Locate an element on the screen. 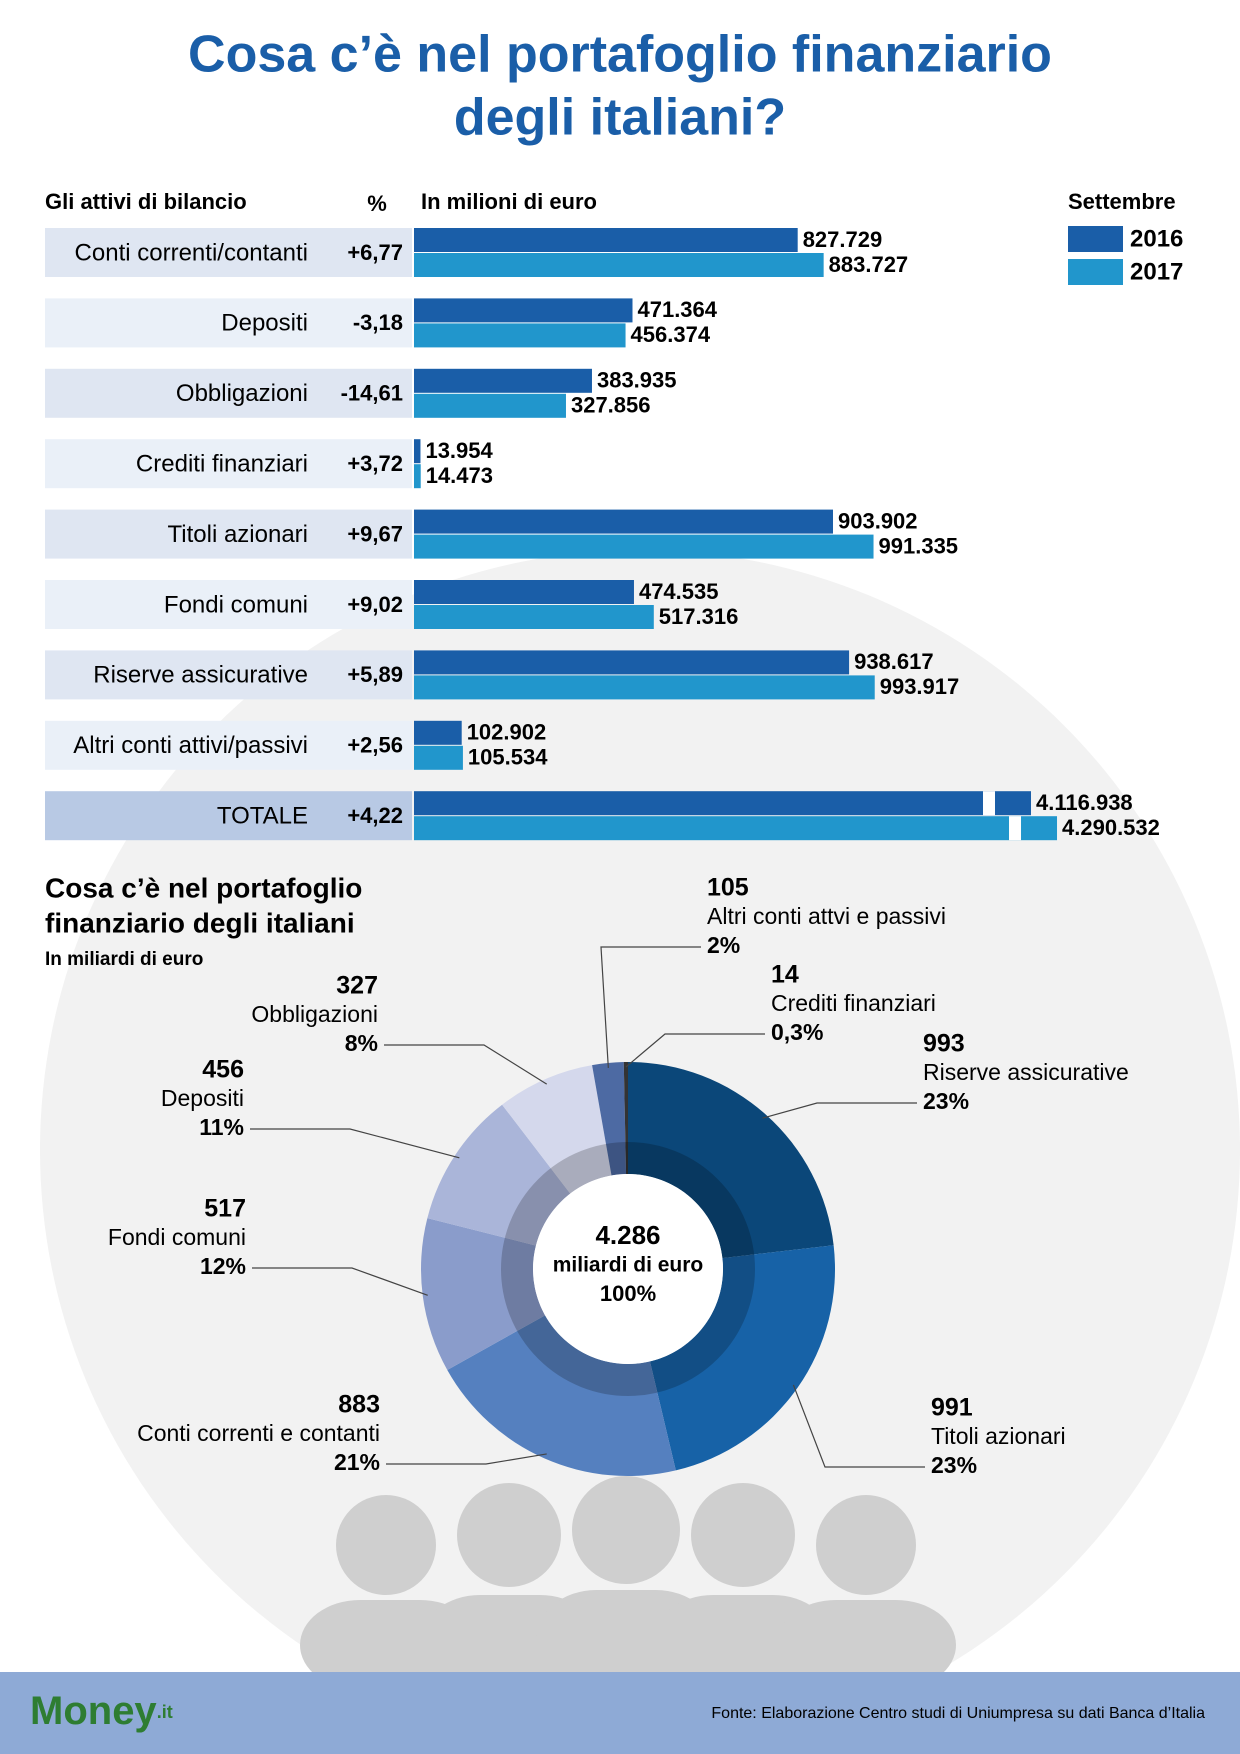 Image resolution: width=1240 pixels, height=1754 pixels. slice-value: 327 is located at coordinates (357, 986).